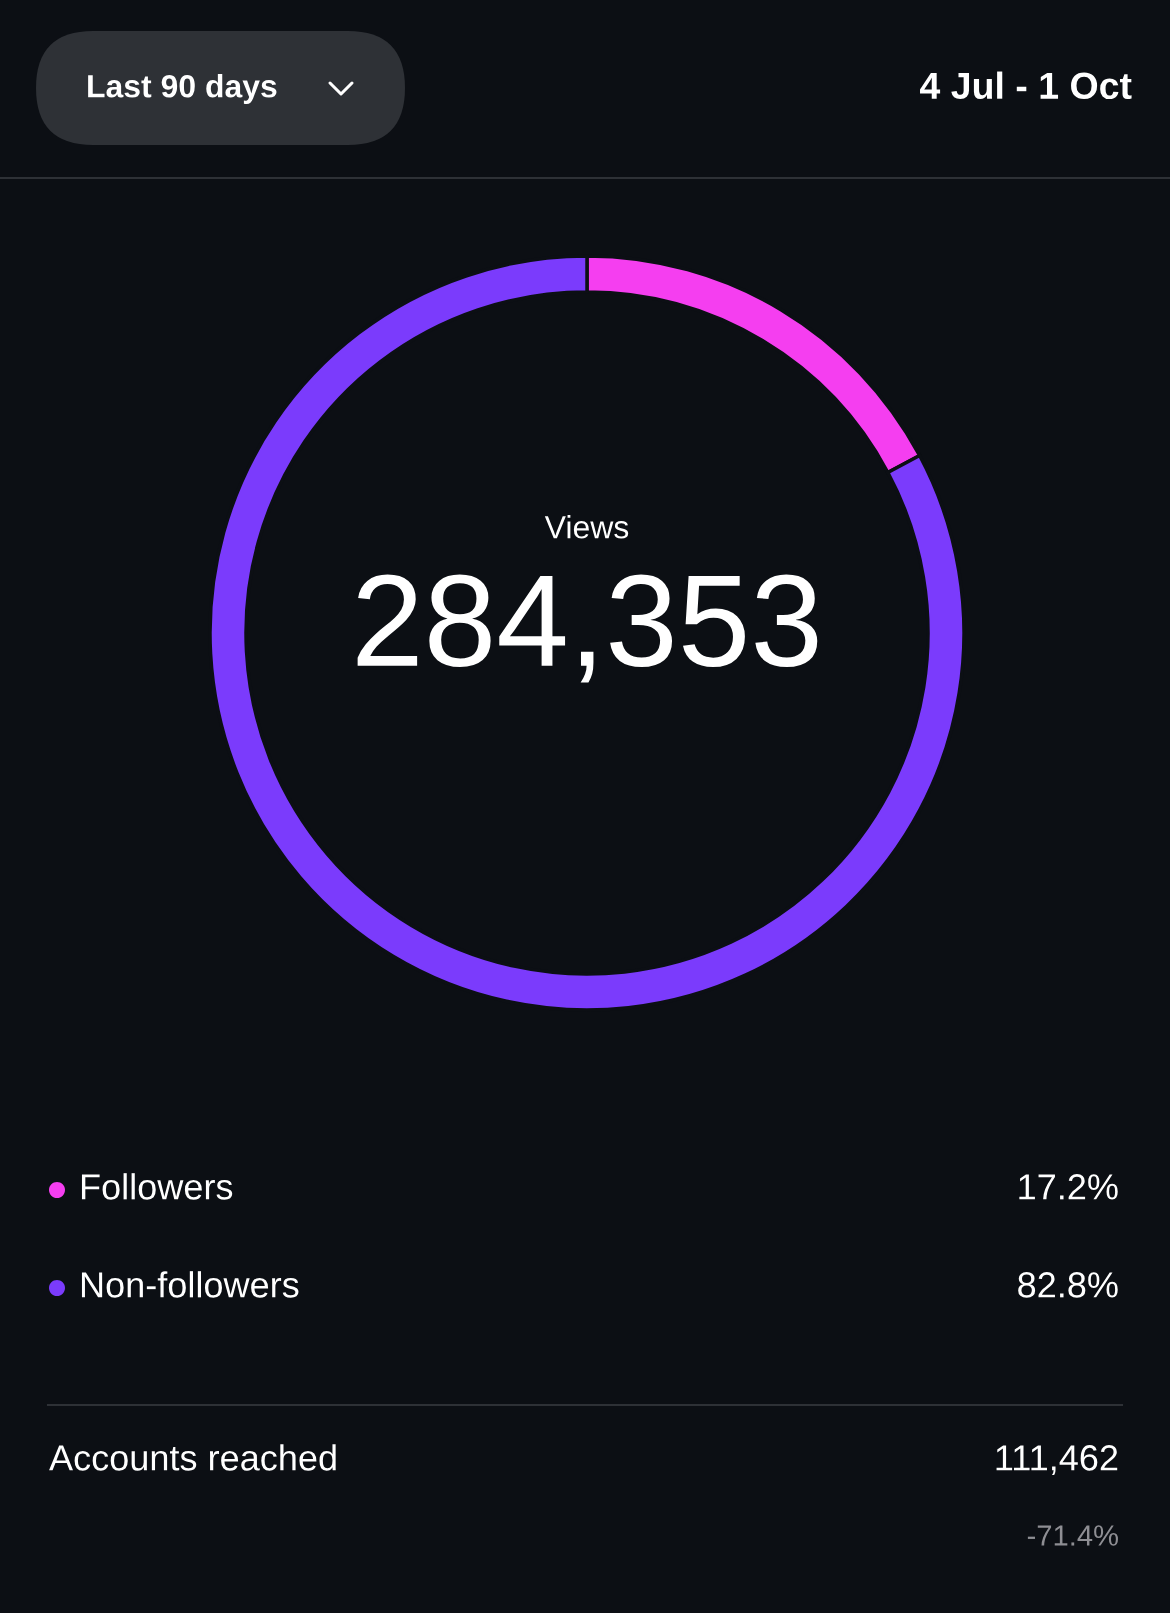 The image size is (1170, 1613). Describe the element at coordinates (192, 1457) in the screenshot. I see `text: Accounts reached` at that location.